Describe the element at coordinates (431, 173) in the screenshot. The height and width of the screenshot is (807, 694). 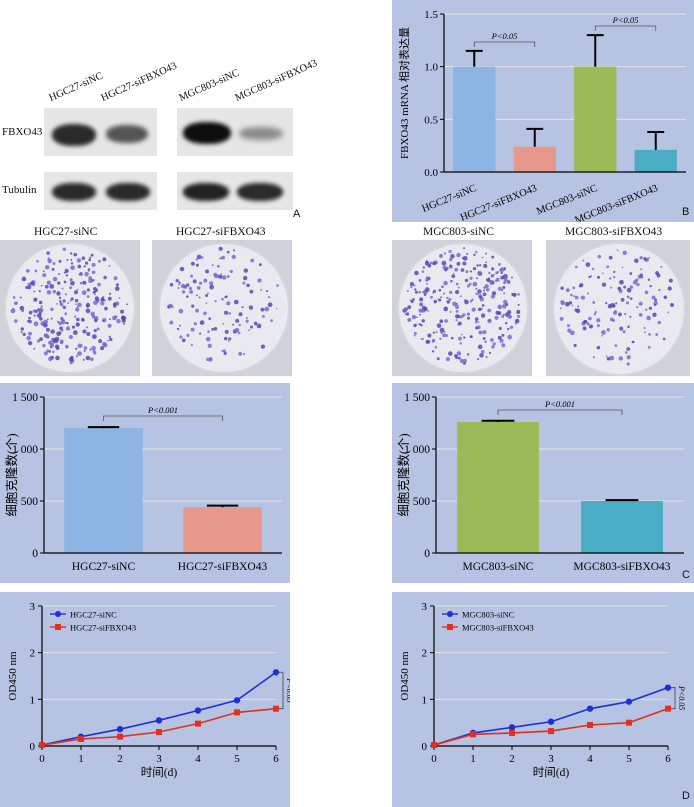
I see `y-tick-label: 0.0` at that location.